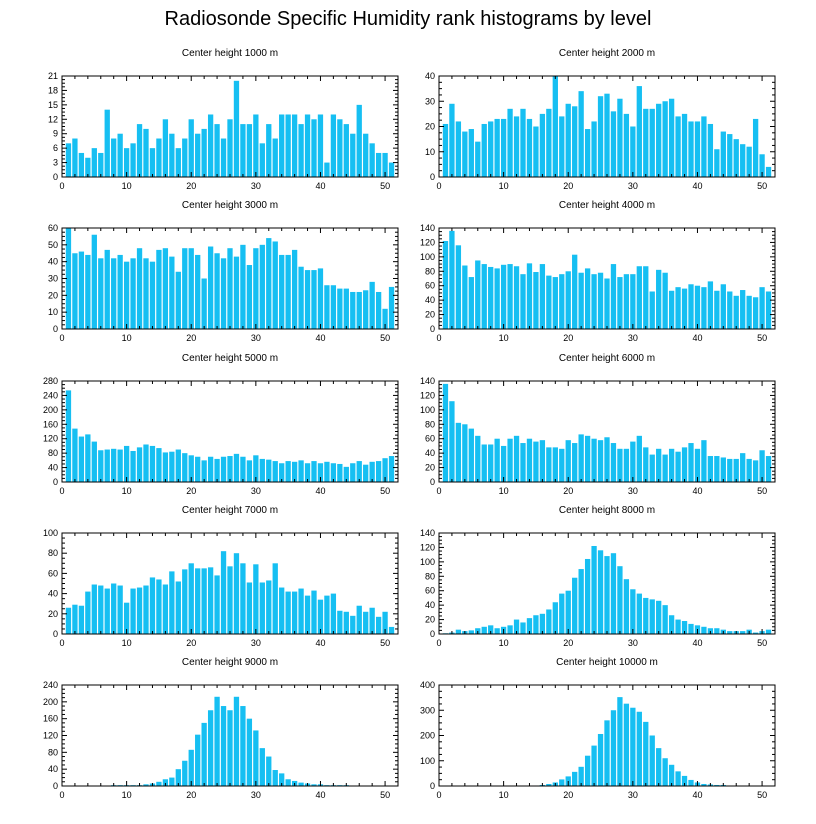  I want to click on y-tick-label: 60, so click(430, 439).